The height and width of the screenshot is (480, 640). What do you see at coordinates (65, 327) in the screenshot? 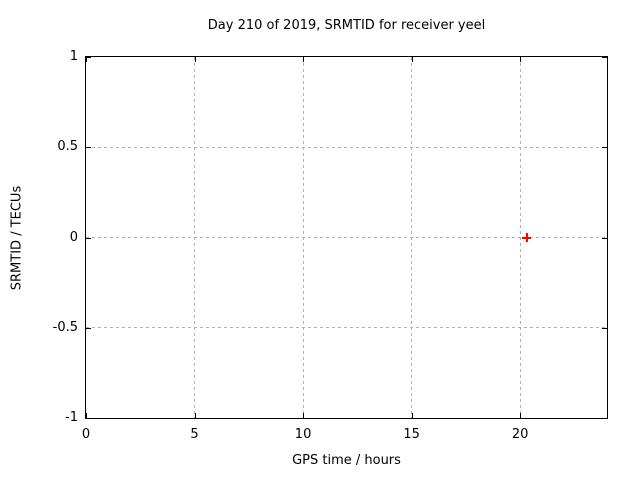
I see `y-tick-label: -0.5` at bounding box center [65, 327].